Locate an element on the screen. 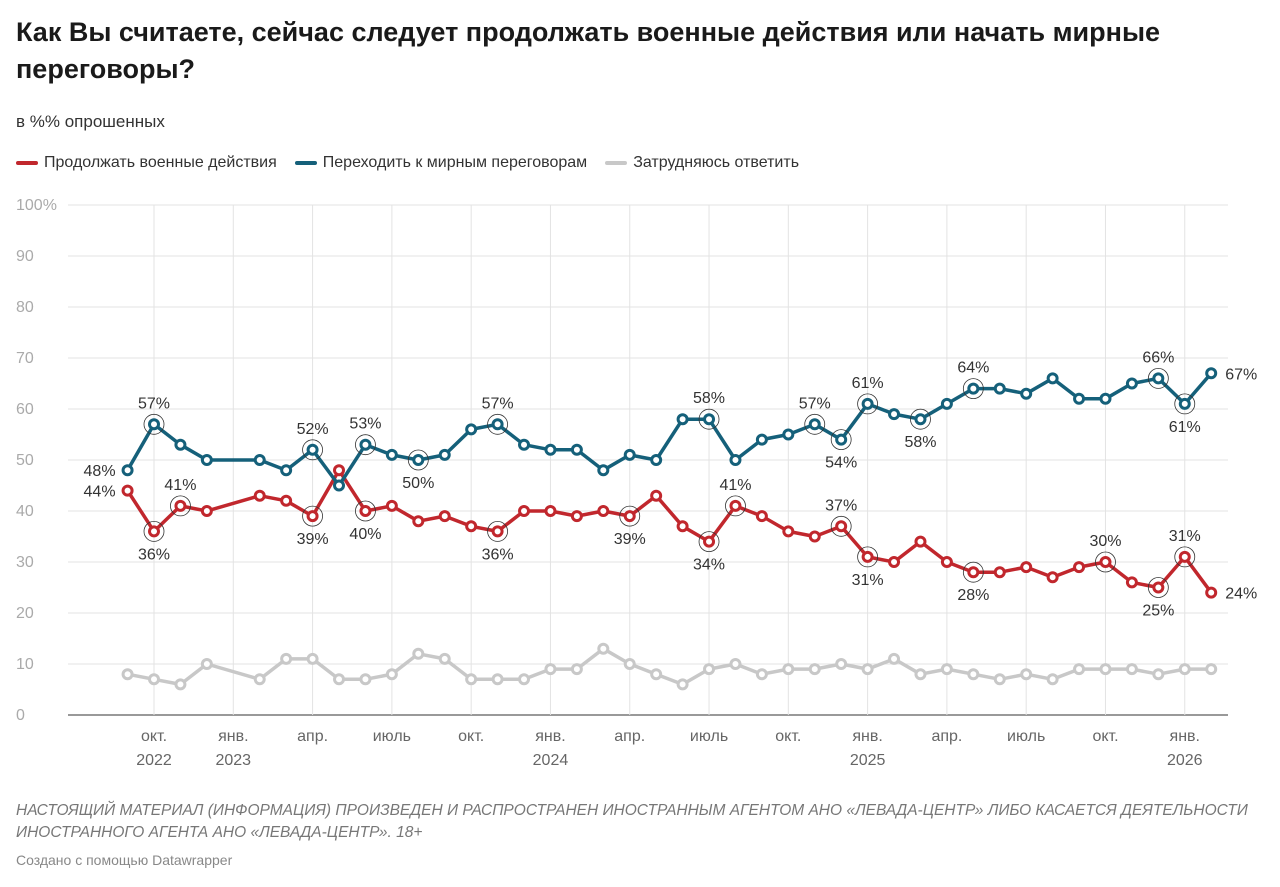 The image size is (1280, 887). data-label: 44% is located at coordinates (100, 492).